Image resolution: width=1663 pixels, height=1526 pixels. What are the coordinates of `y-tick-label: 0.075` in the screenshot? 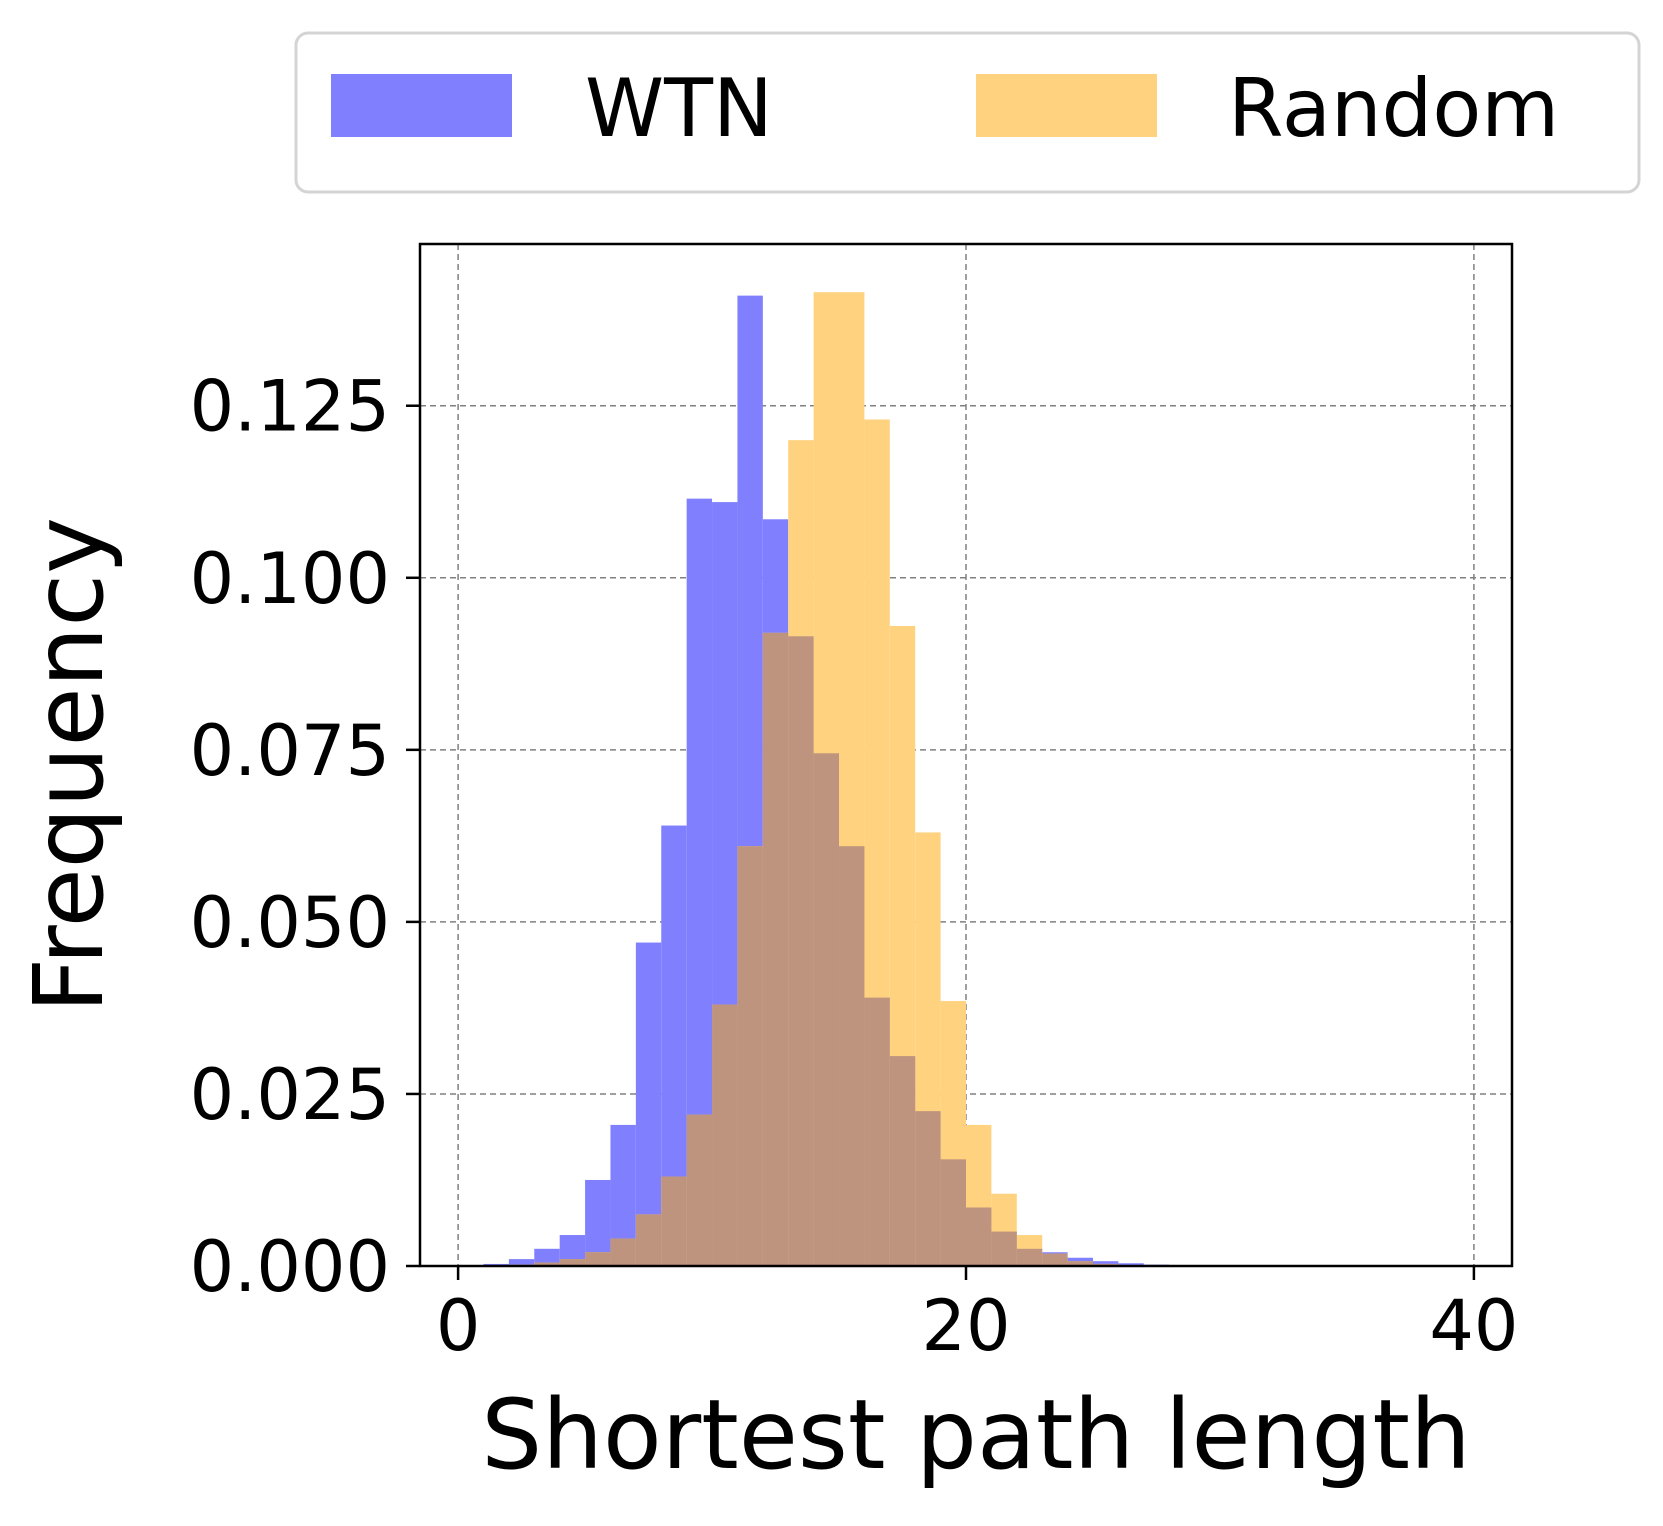 It's located at (290, 751).